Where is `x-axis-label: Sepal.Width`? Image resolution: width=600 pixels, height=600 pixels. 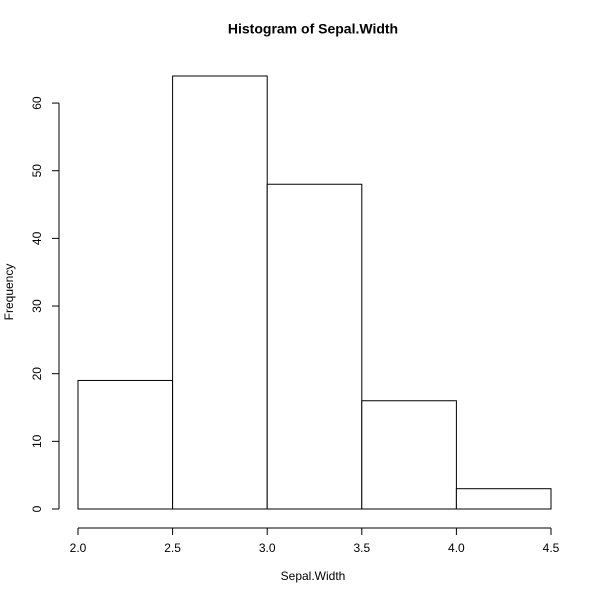
x-axis-label: Sepal.Width is located at coordinates (313, 576).